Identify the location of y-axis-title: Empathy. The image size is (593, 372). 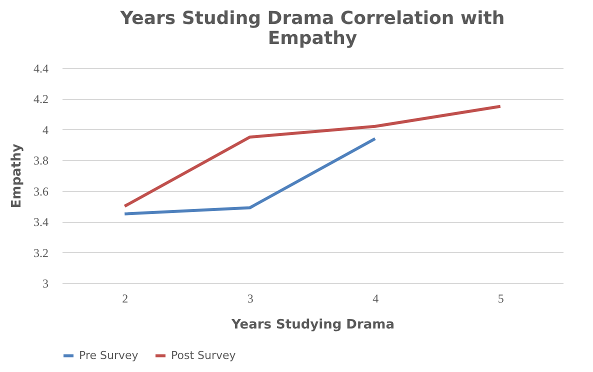
(17, 175).